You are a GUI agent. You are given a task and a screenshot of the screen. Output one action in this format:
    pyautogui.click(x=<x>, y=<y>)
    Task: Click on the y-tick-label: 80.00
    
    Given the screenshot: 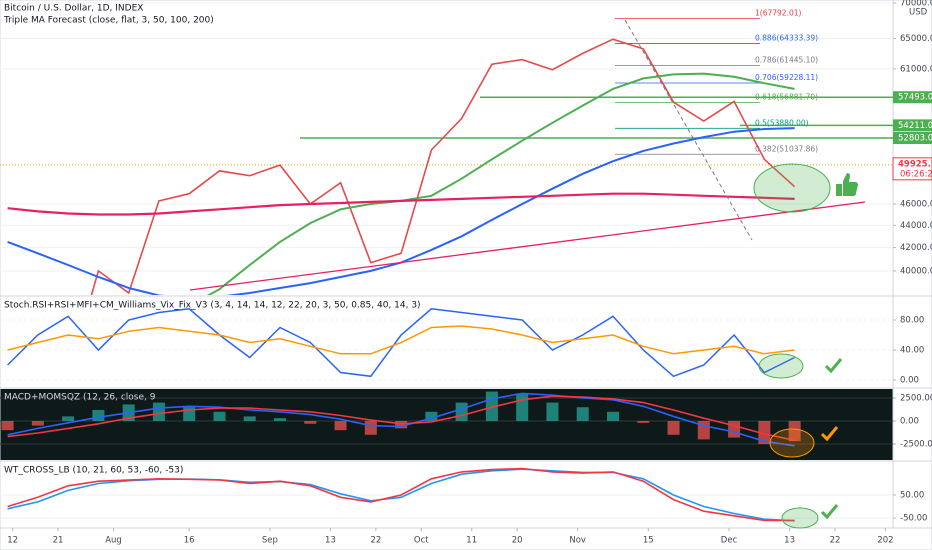 What is the action you would take?
    pyautogui.click(x=912, y=321)
    